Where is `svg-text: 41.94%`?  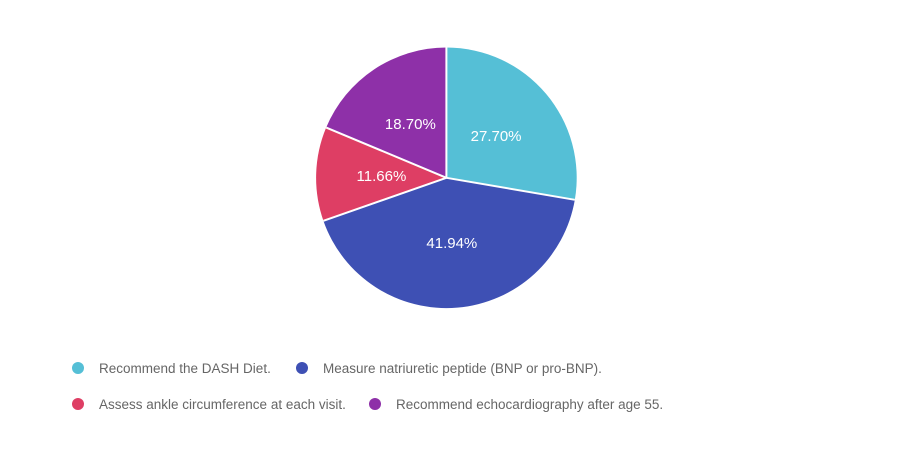 svg-text: 41.94% is located at coordinates (451, 243).